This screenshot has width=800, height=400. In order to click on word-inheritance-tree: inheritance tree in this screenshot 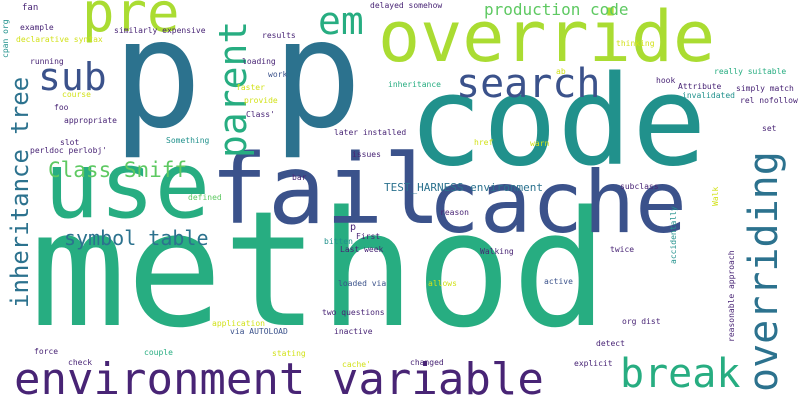, I will do `click(20, 192)`.